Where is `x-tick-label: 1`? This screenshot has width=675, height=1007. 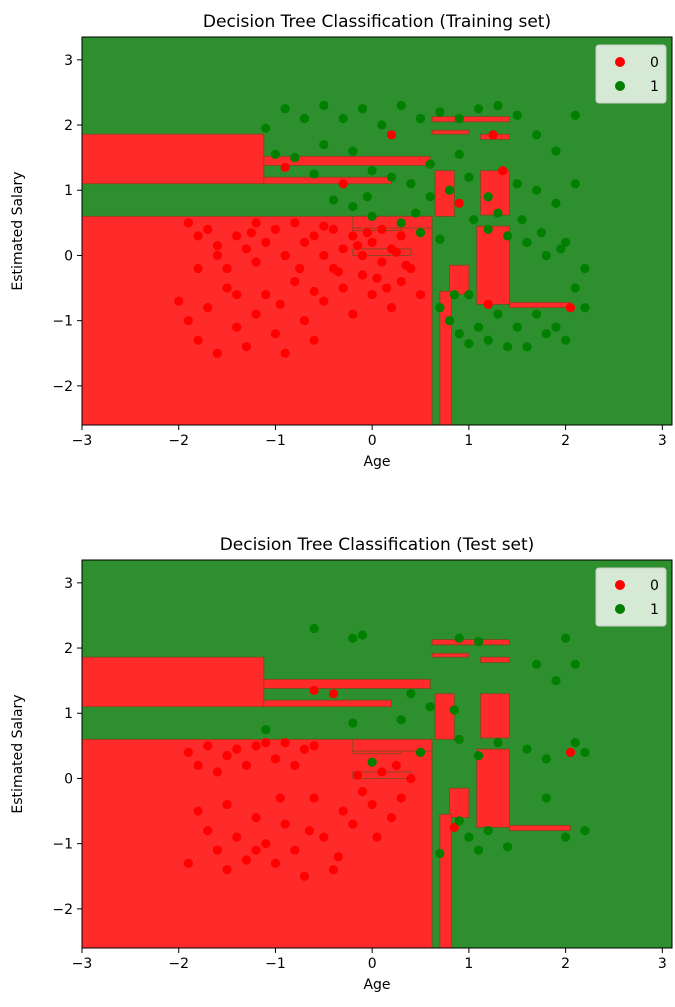 x-tick-label: 1 is located at coordinates (468, 964).